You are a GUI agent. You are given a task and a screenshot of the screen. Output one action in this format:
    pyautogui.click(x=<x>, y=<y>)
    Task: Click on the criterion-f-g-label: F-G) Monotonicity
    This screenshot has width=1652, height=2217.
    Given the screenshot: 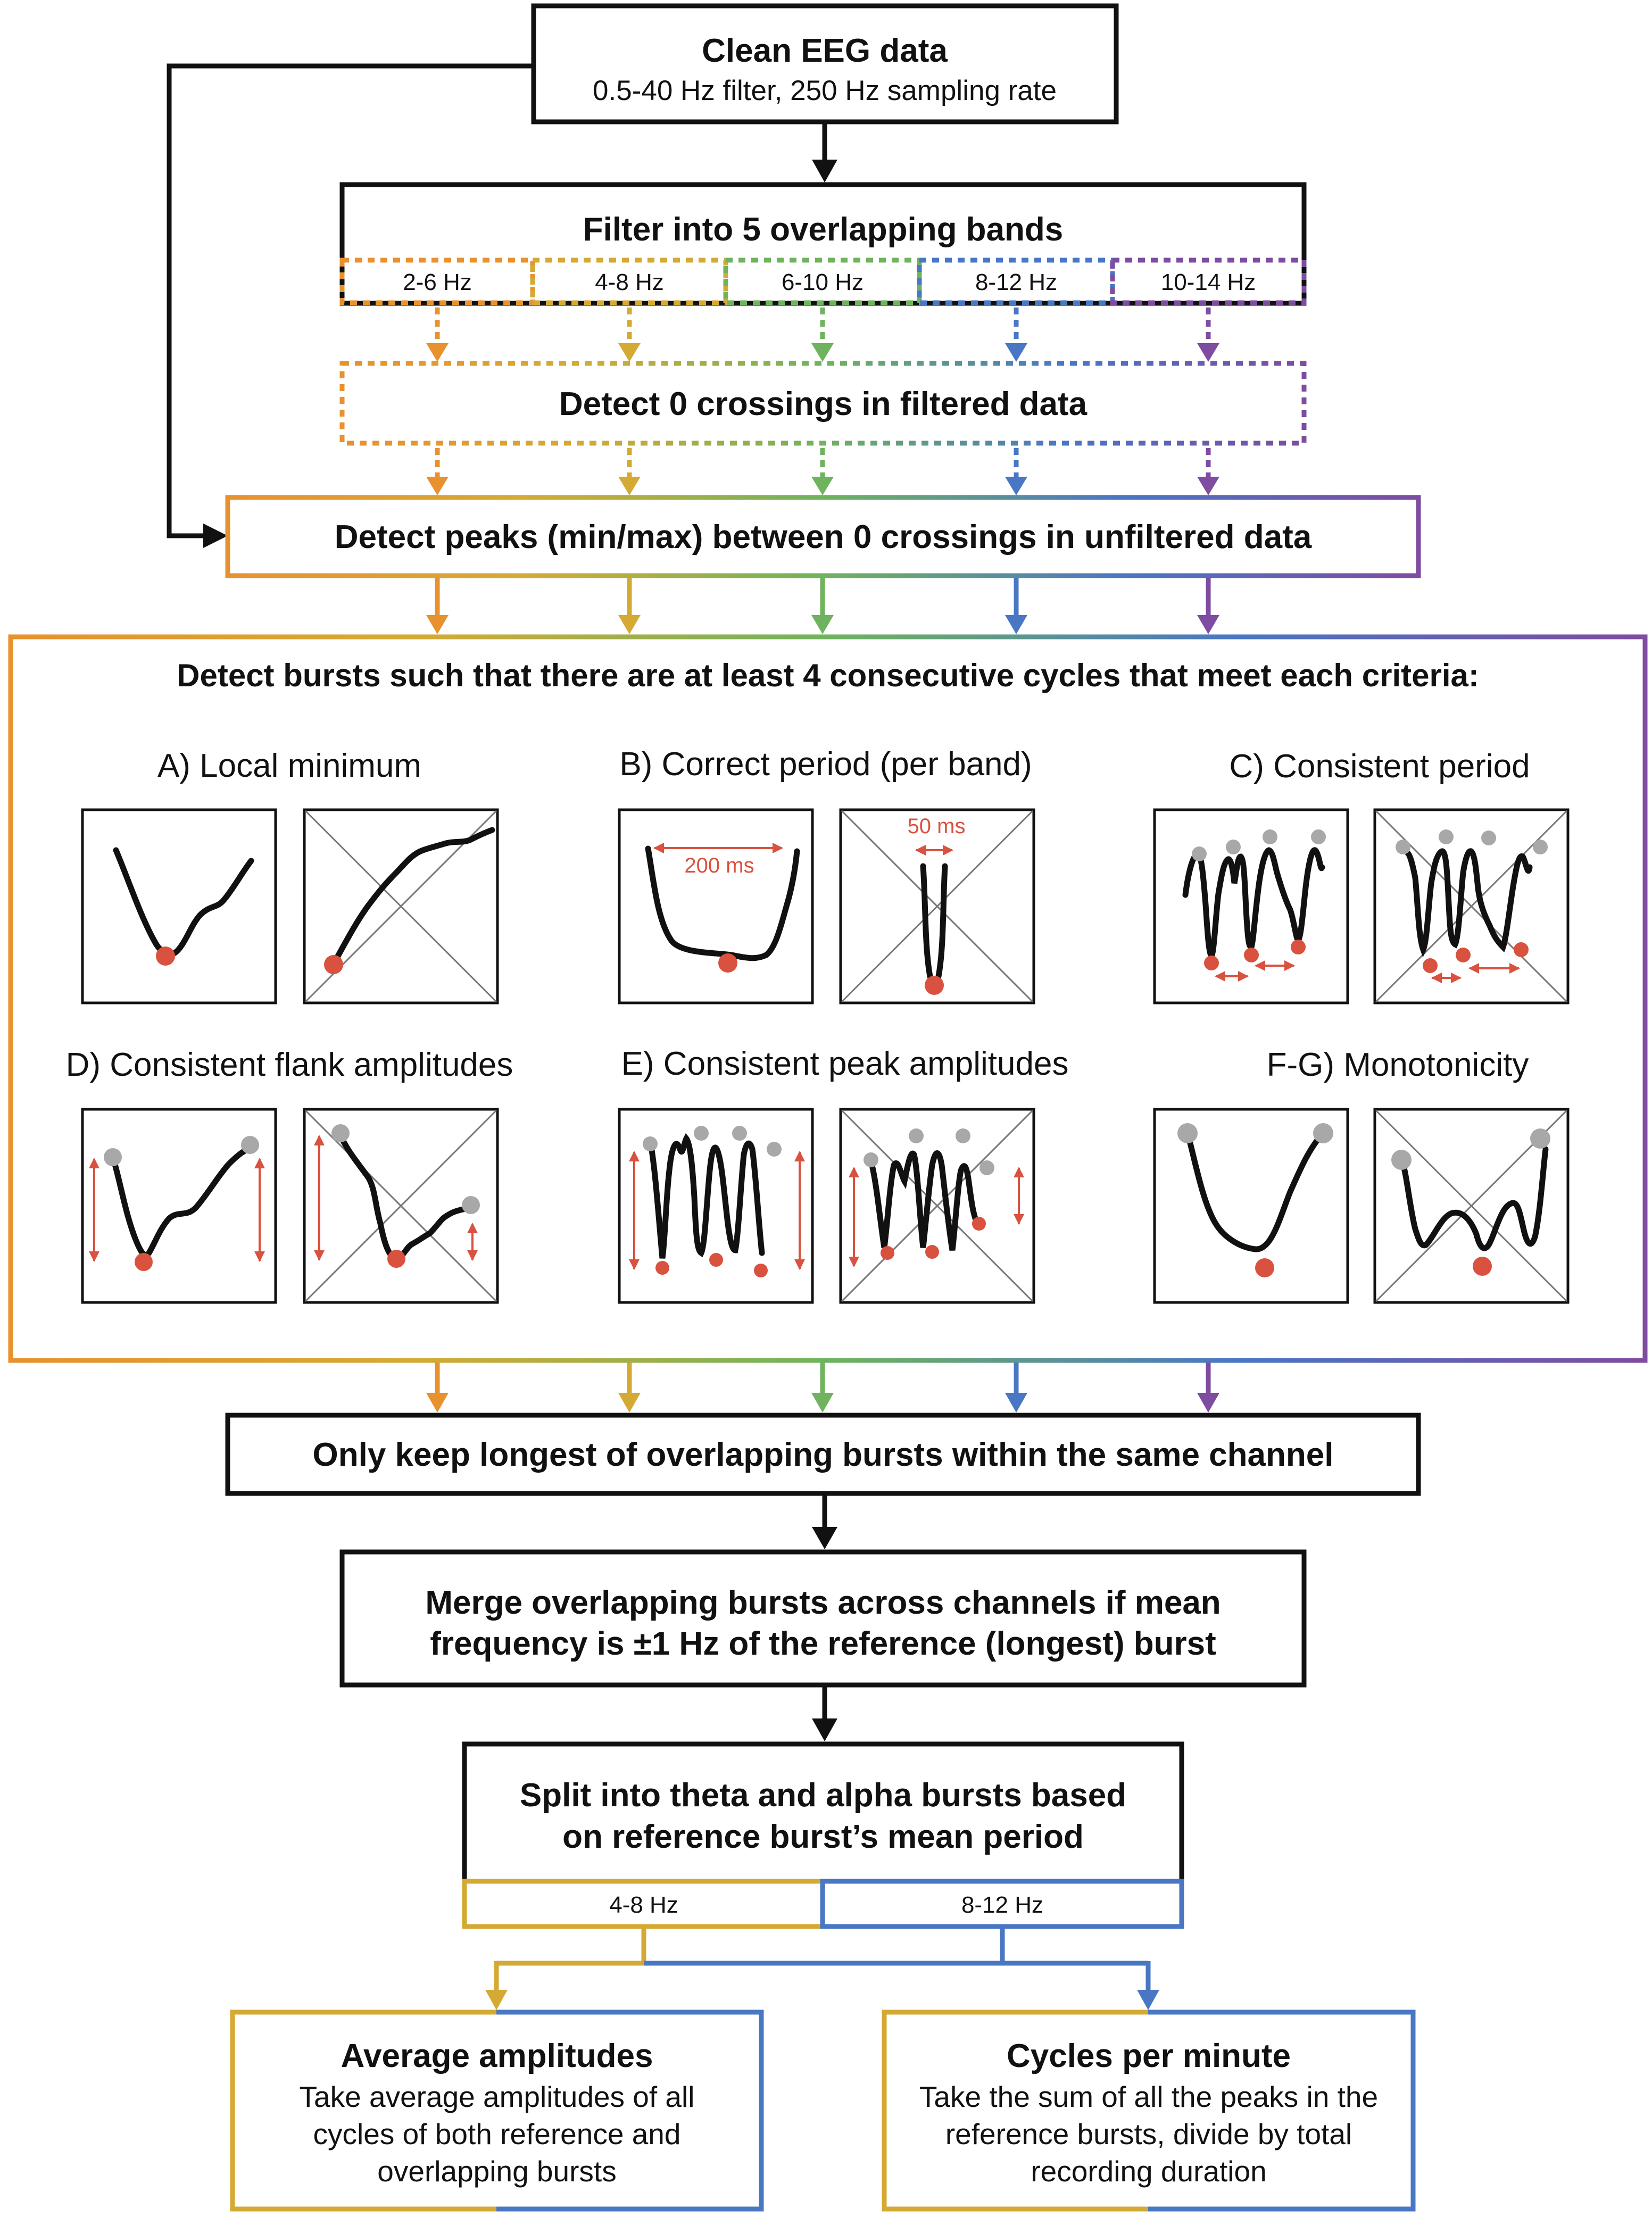 What is the action you would take?
    pyautogui.click(x=1398, y=1065)
    